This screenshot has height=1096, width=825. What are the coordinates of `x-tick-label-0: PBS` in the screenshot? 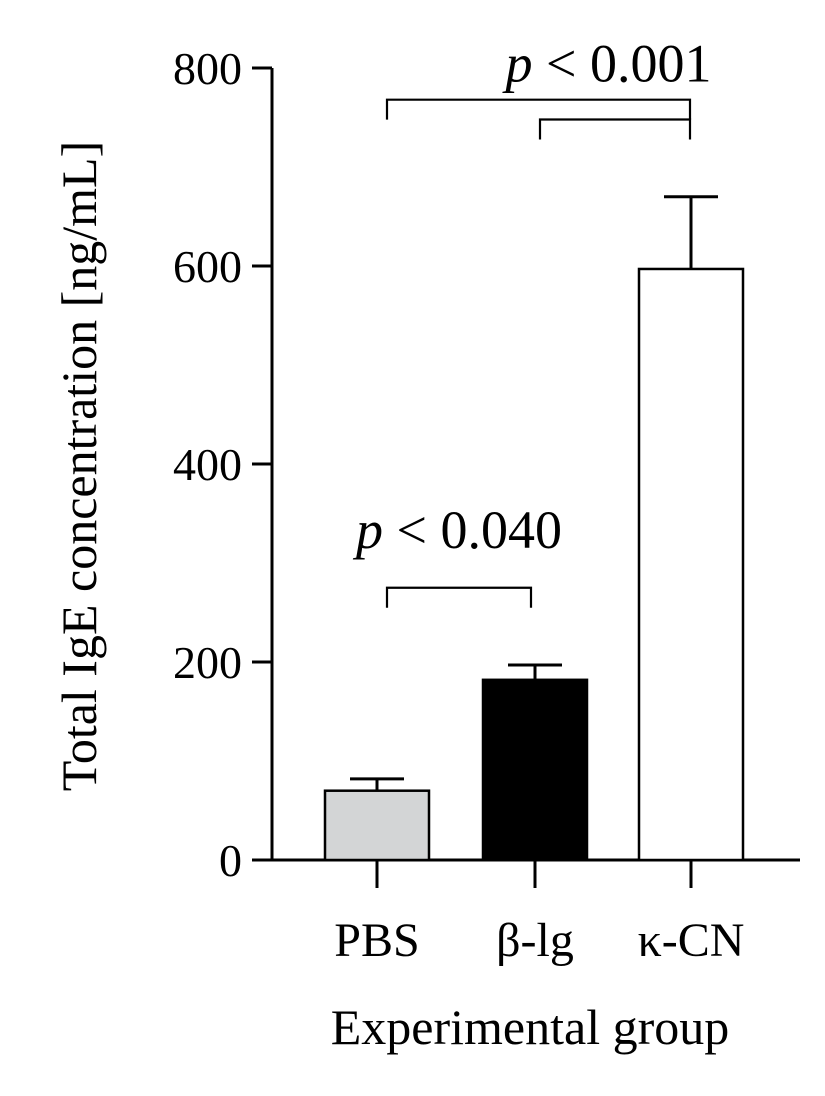 It's located at (376, 940).